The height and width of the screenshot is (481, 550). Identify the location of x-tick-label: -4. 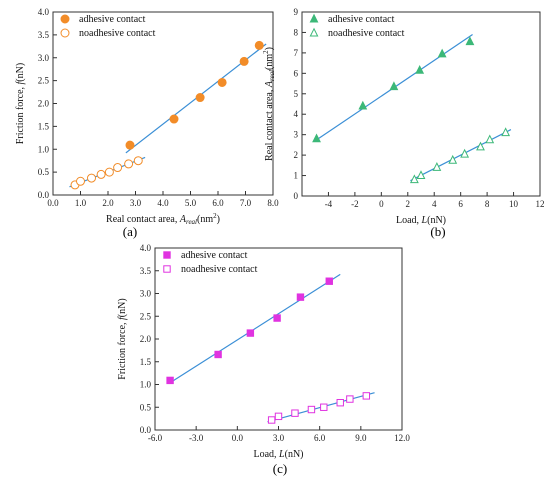
(329, 204).